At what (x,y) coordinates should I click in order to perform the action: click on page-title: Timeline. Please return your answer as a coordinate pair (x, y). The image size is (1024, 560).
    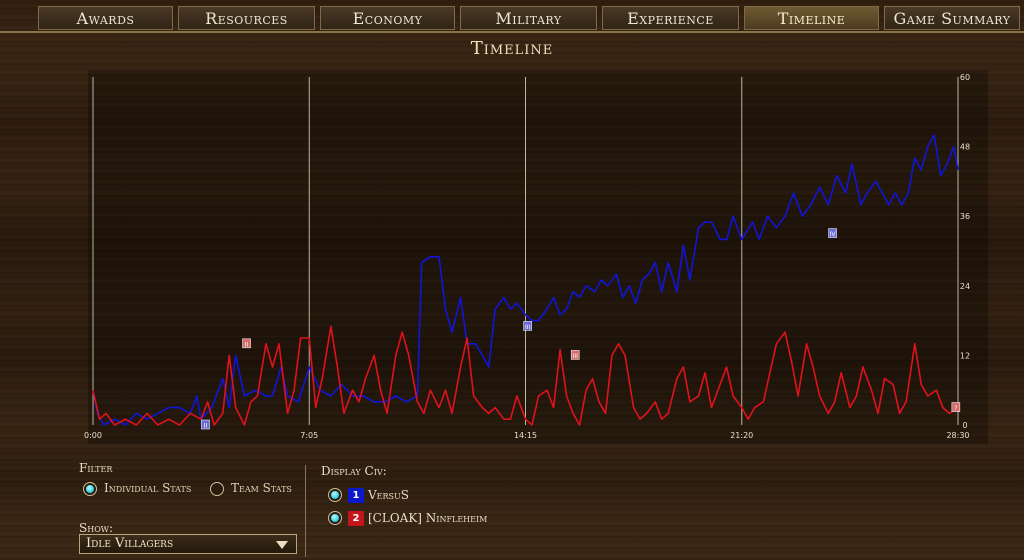
    Looking at the image, I should click on (512, 48).